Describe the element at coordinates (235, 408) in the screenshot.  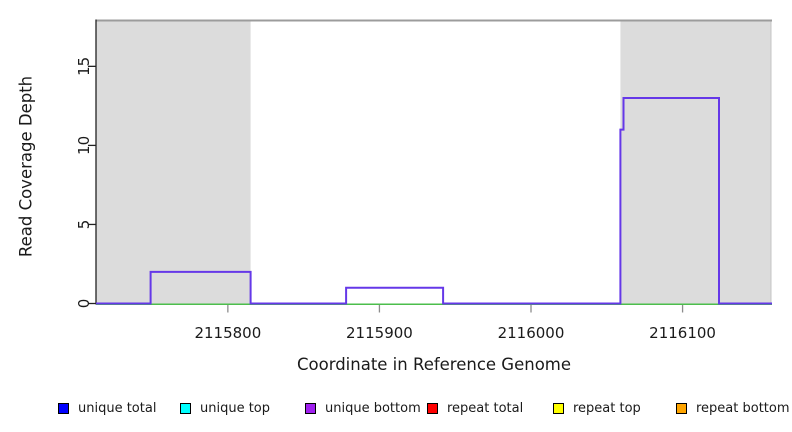
I see `legend-label: unique top` at that location.